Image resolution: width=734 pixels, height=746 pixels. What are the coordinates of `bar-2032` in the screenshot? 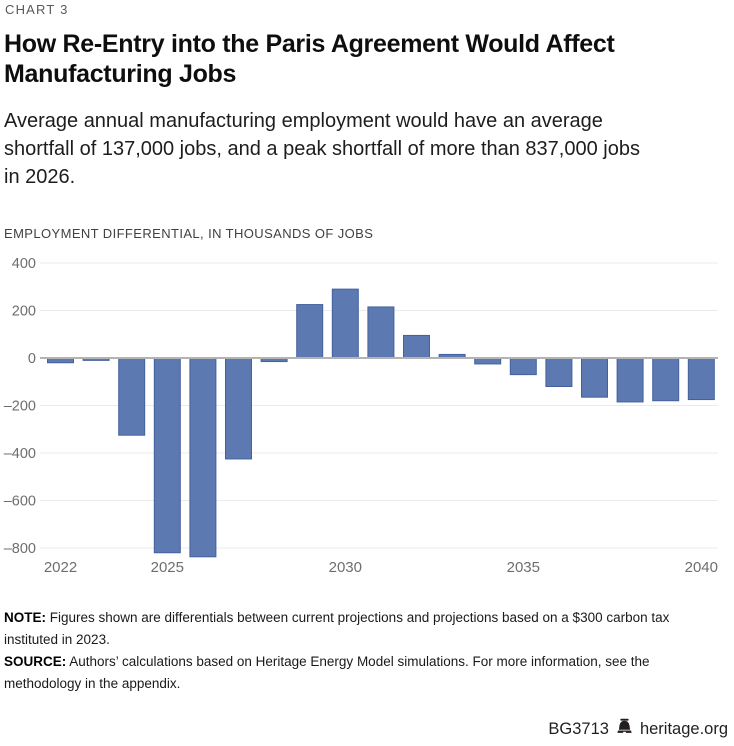 It's located at (416, 346).